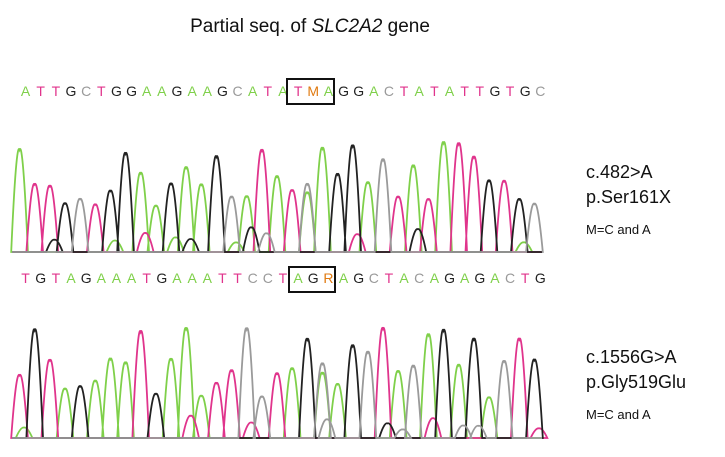  Describe the element at coordinates (406, 26) in the screenshot. I see `title-suffix: gene` at that location.